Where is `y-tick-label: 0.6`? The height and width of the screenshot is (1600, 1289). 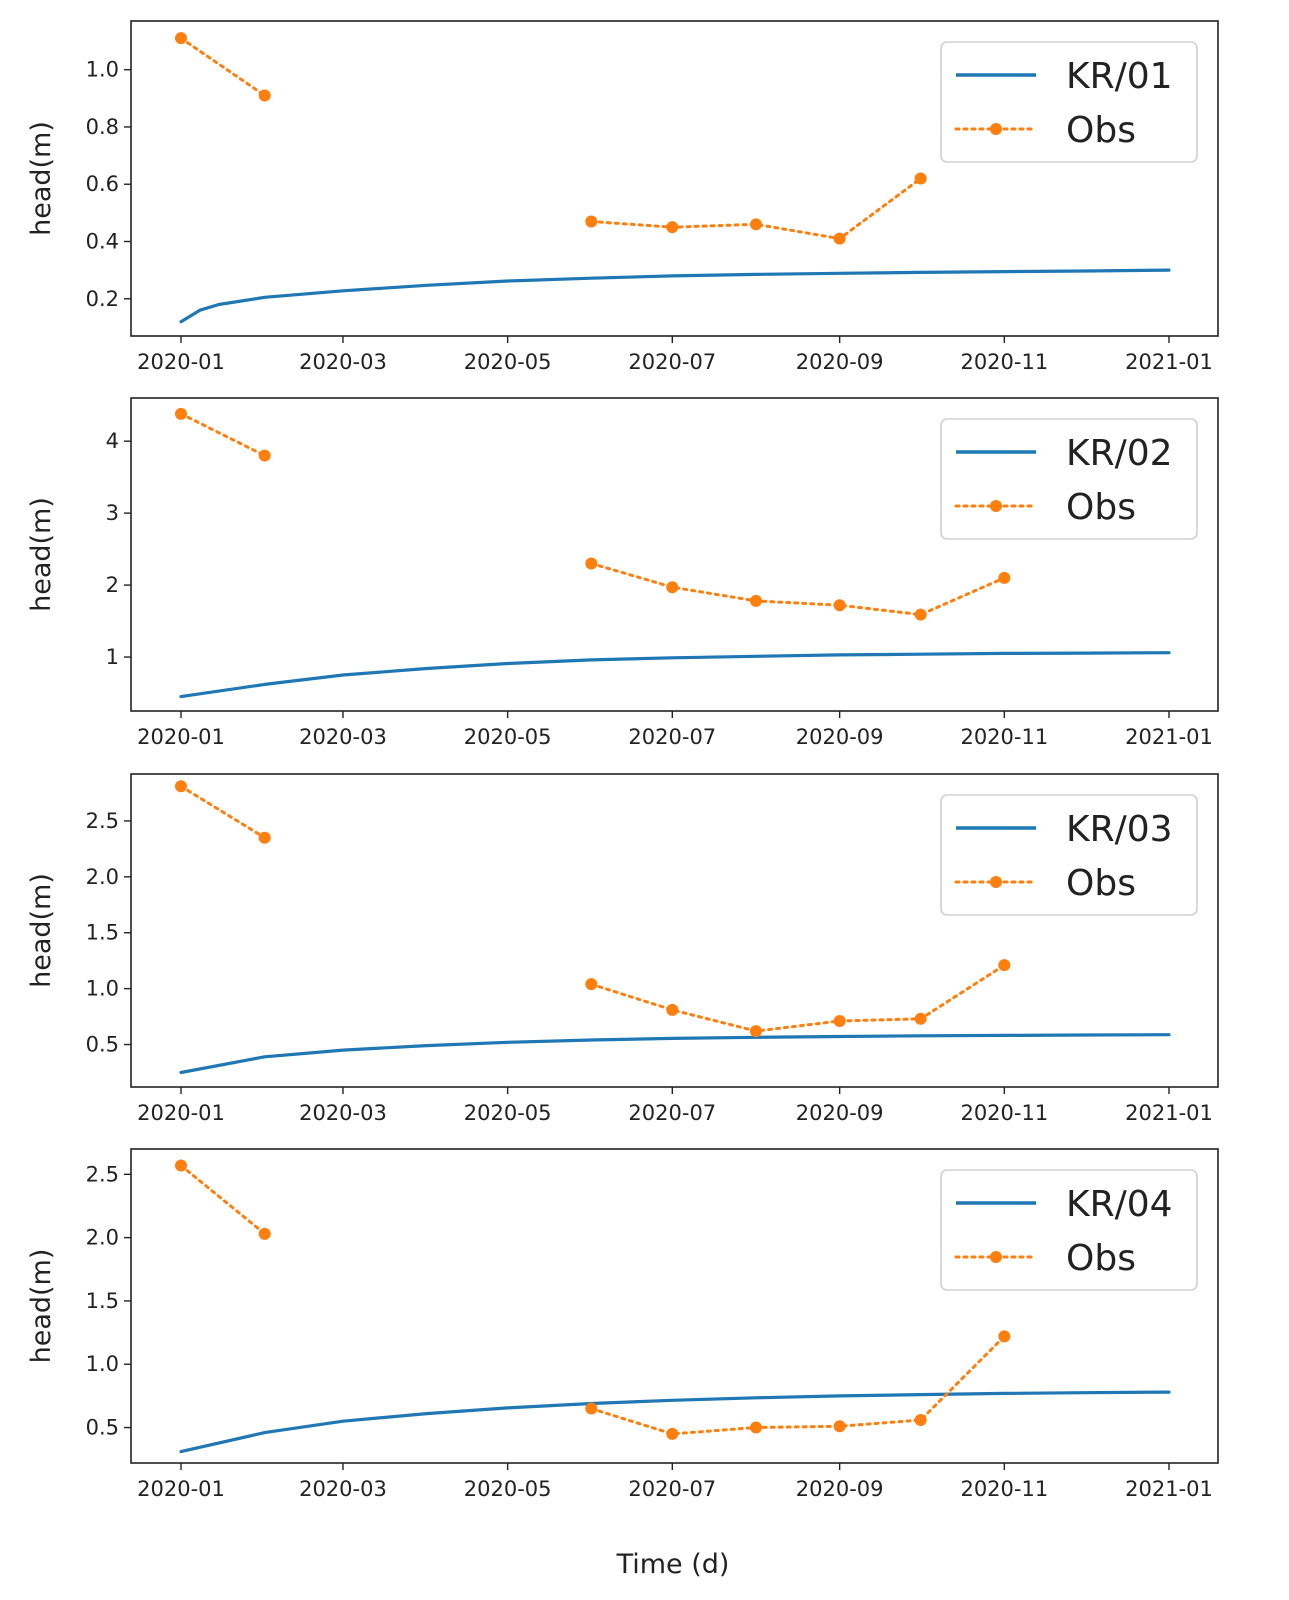 y-tick-label: 0.6 is located at coordinates (102, 184).